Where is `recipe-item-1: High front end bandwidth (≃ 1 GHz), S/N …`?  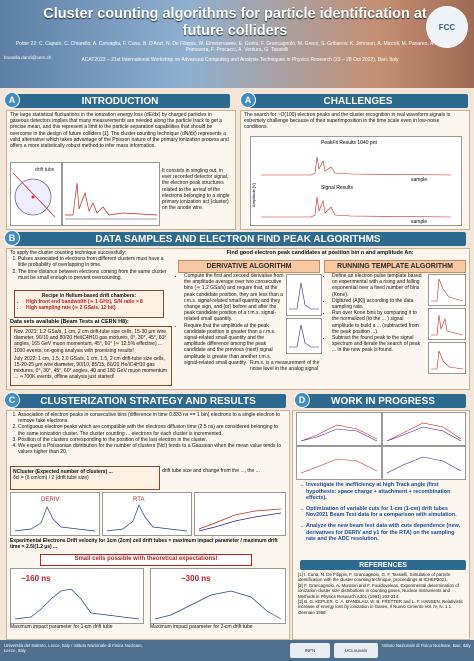 recipe-item-1: High front end bandwidth (≃ 1 GHz), S/N … is located at coordinates (93, 302).